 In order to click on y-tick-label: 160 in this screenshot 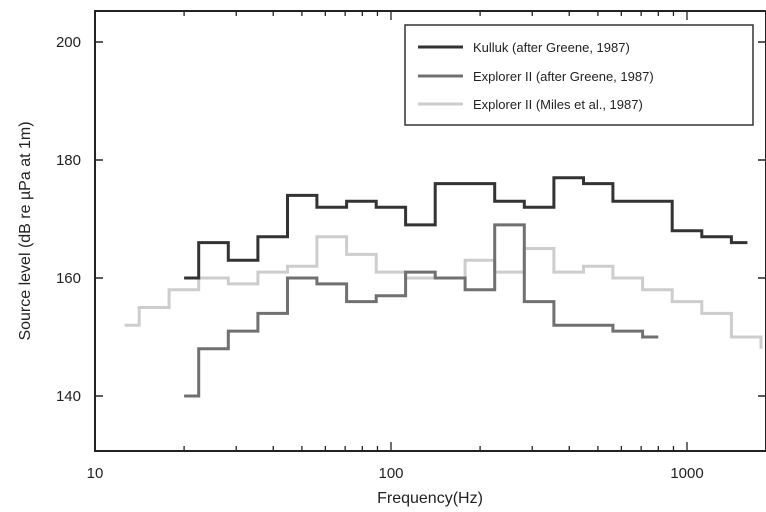, I will do `click(68, 278)`.